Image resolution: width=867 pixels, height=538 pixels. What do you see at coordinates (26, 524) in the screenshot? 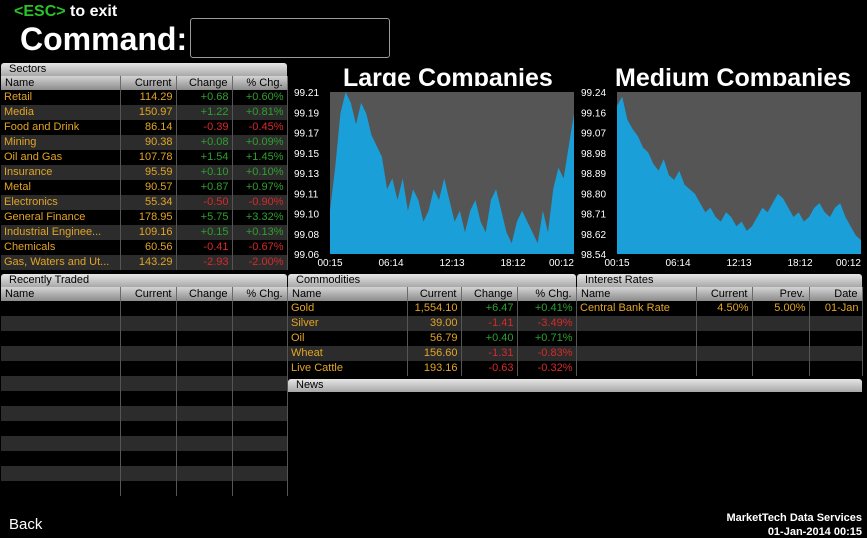
I see `back-button: Back` at bounding box center [26, 524].